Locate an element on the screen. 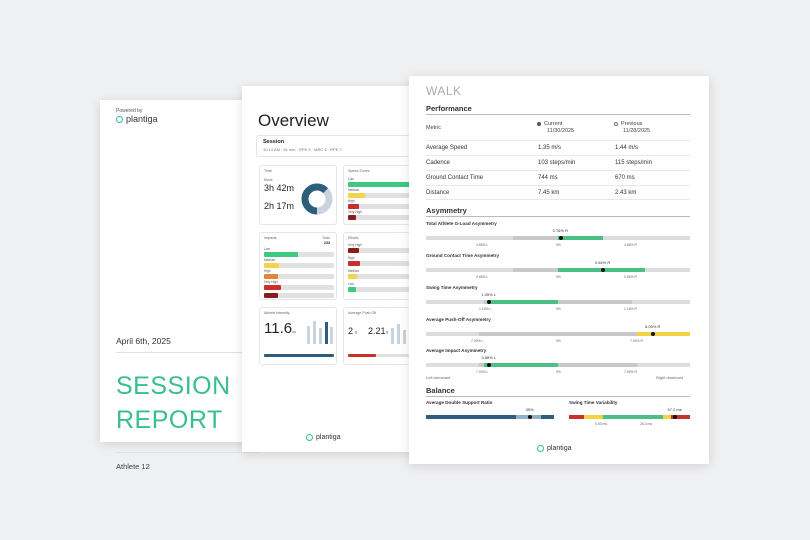 The width and height of the screenshot is (810, 540). effort-bar-very-high is located at coordinates (384, 250).